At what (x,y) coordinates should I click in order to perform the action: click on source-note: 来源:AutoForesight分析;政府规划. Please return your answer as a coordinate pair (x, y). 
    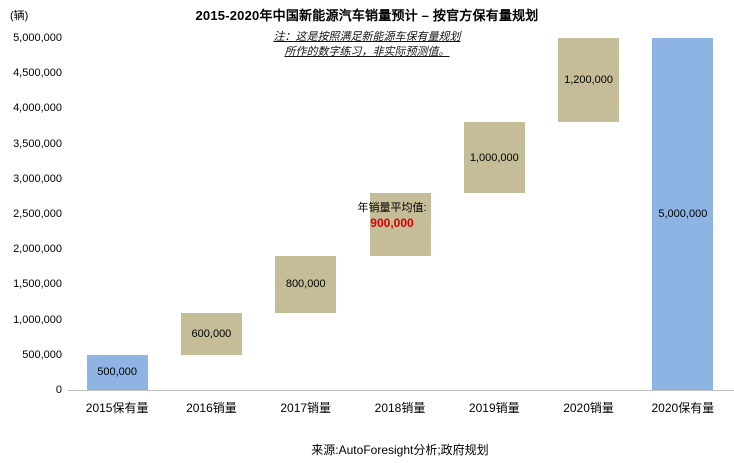
    Looking at the image, I should click on (400, 450).